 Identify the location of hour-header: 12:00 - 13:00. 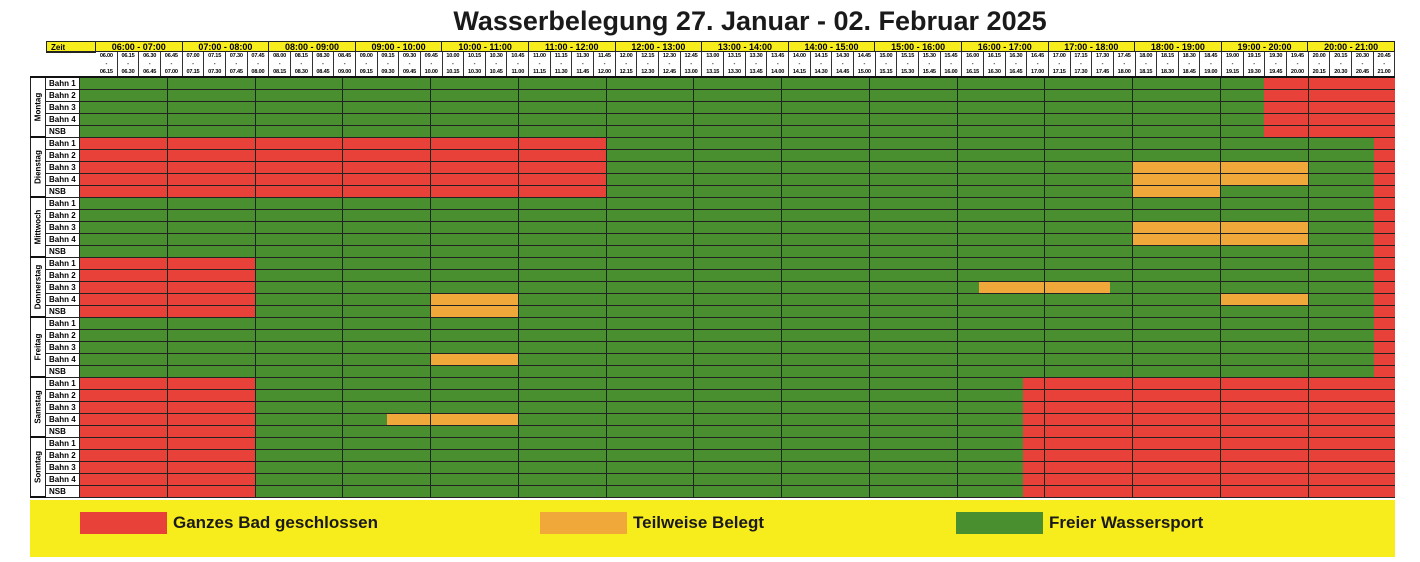
(659, 46).